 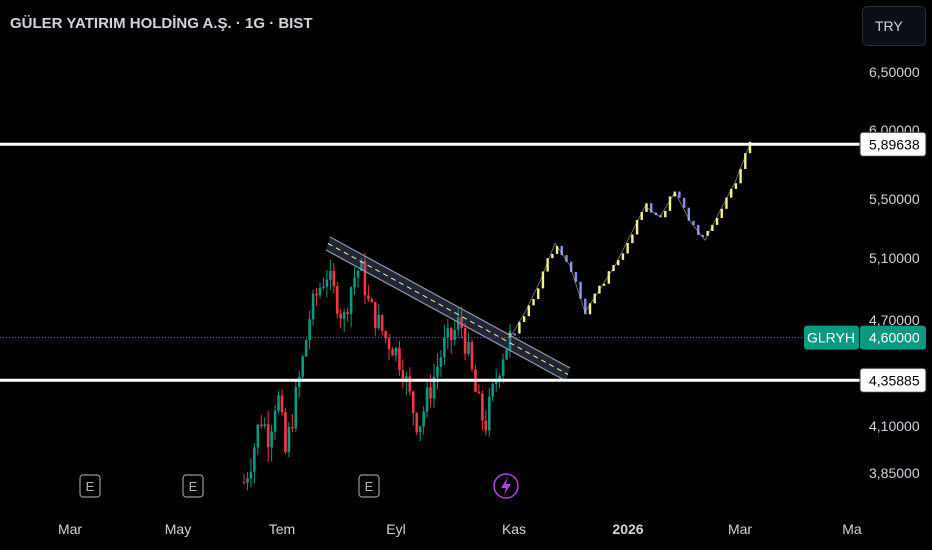 What do you see at coordinates (377, 371) in the screenshot?
I see `candles` at bounding box center [377, 371].